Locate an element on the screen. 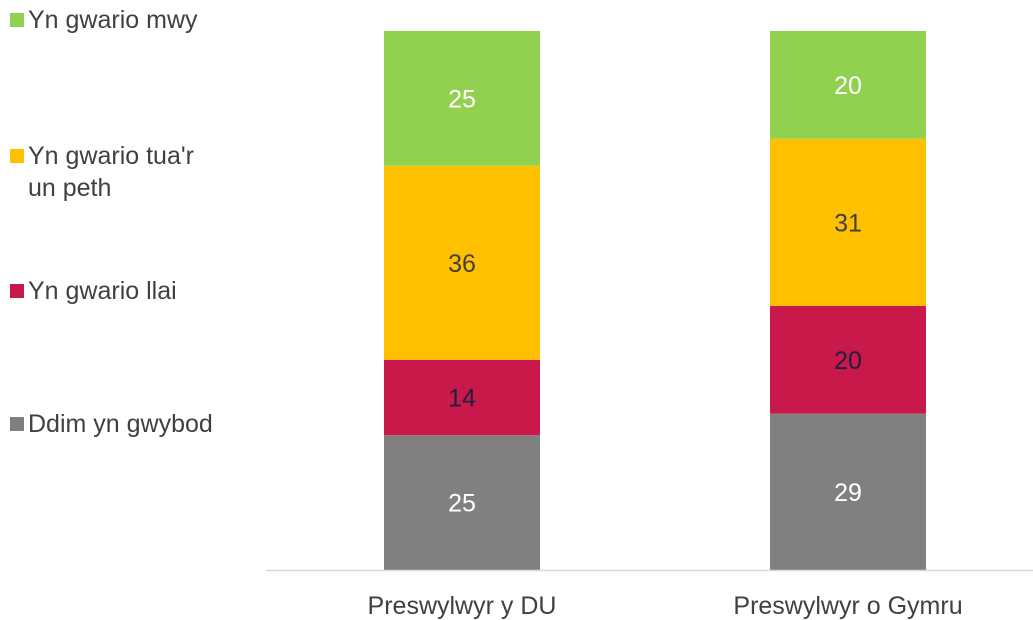 This screenshot has height=620, width=1033. bar-segment-preswylwyr-o-gymru-yn-gwario-tua-r-un-peth is located at coordinates (848, 222).